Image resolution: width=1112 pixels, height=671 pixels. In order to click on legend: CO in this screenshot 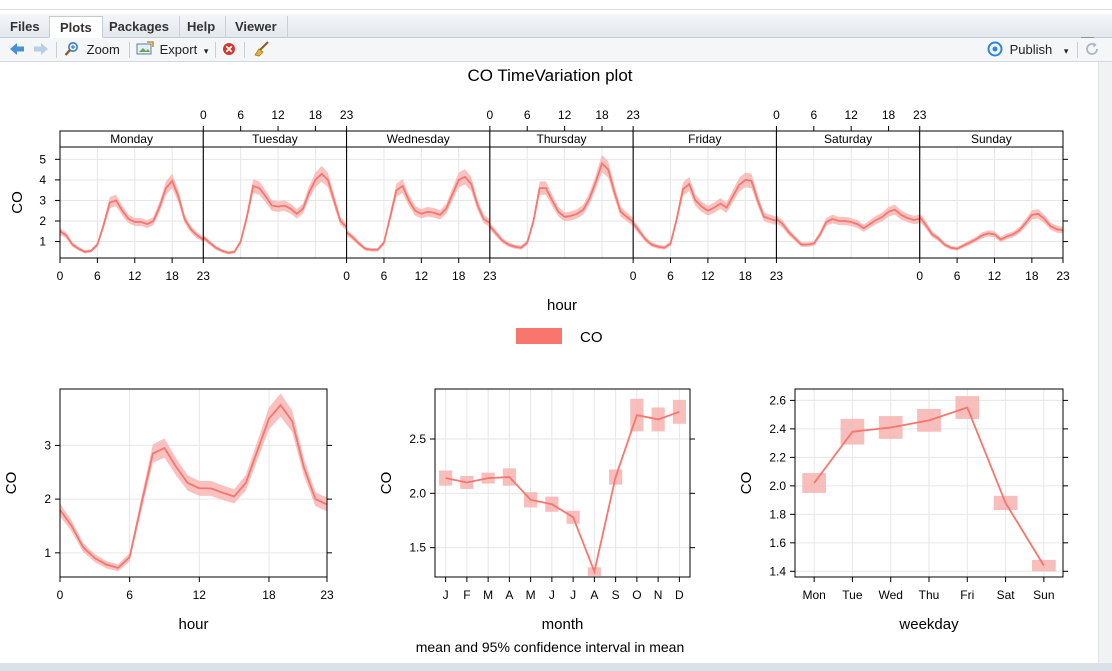, I will do `click(559, 337)`.